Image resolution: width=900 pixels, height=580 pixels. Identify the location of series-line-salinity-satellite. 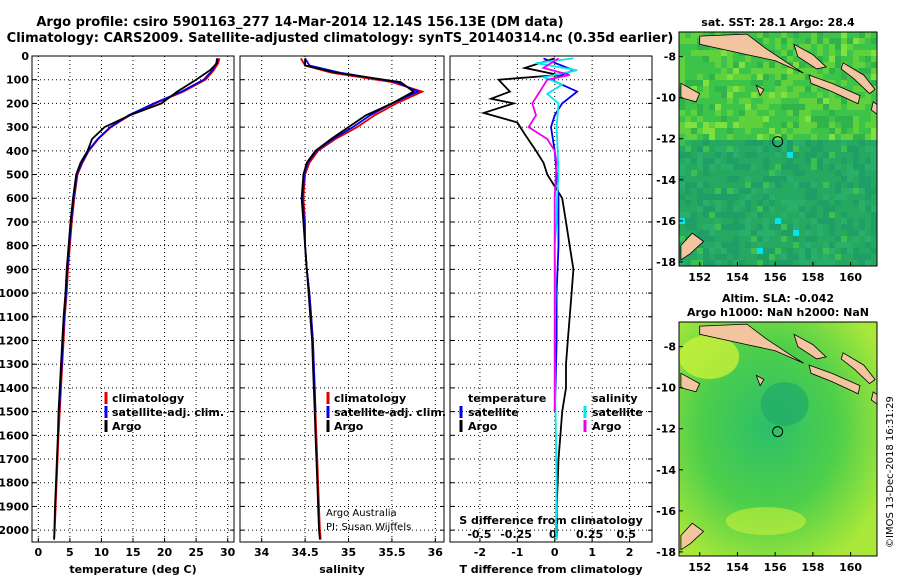
(556, 298).